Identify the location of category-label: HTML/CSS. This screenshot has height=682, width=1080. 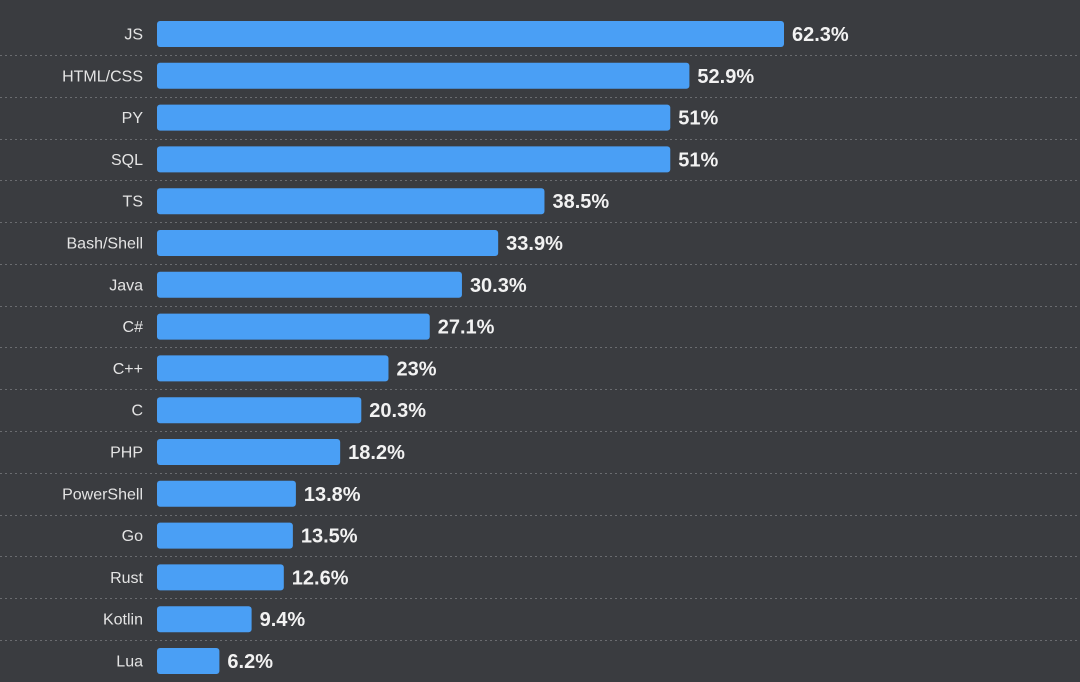
(102, 76).